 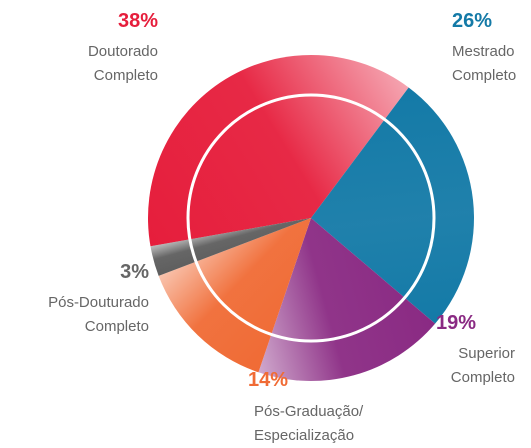 I want to click on category-label: Doutorado Completo, so click(x=122, y=63).